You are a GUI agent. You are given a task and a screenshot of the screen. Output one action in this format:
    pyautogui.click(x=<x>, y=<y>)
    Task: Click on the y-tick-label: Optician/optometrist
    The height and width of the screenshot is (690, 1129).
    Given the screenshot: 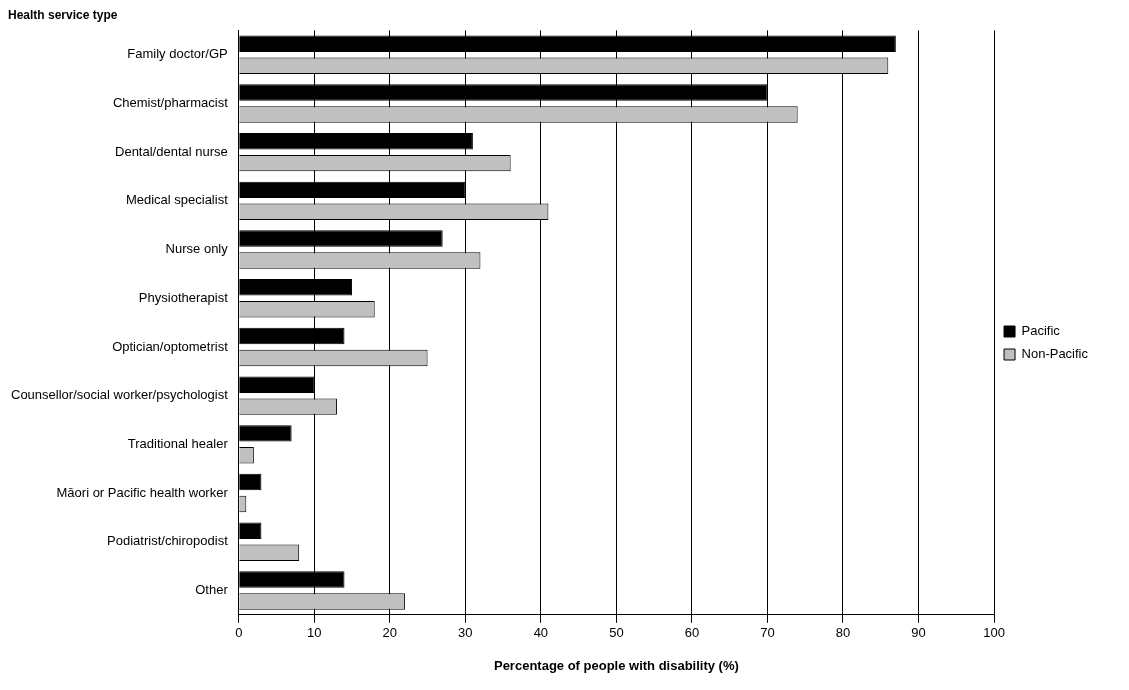 What is the action you would take?
    pyautogui.click(x=170, y=346)
    